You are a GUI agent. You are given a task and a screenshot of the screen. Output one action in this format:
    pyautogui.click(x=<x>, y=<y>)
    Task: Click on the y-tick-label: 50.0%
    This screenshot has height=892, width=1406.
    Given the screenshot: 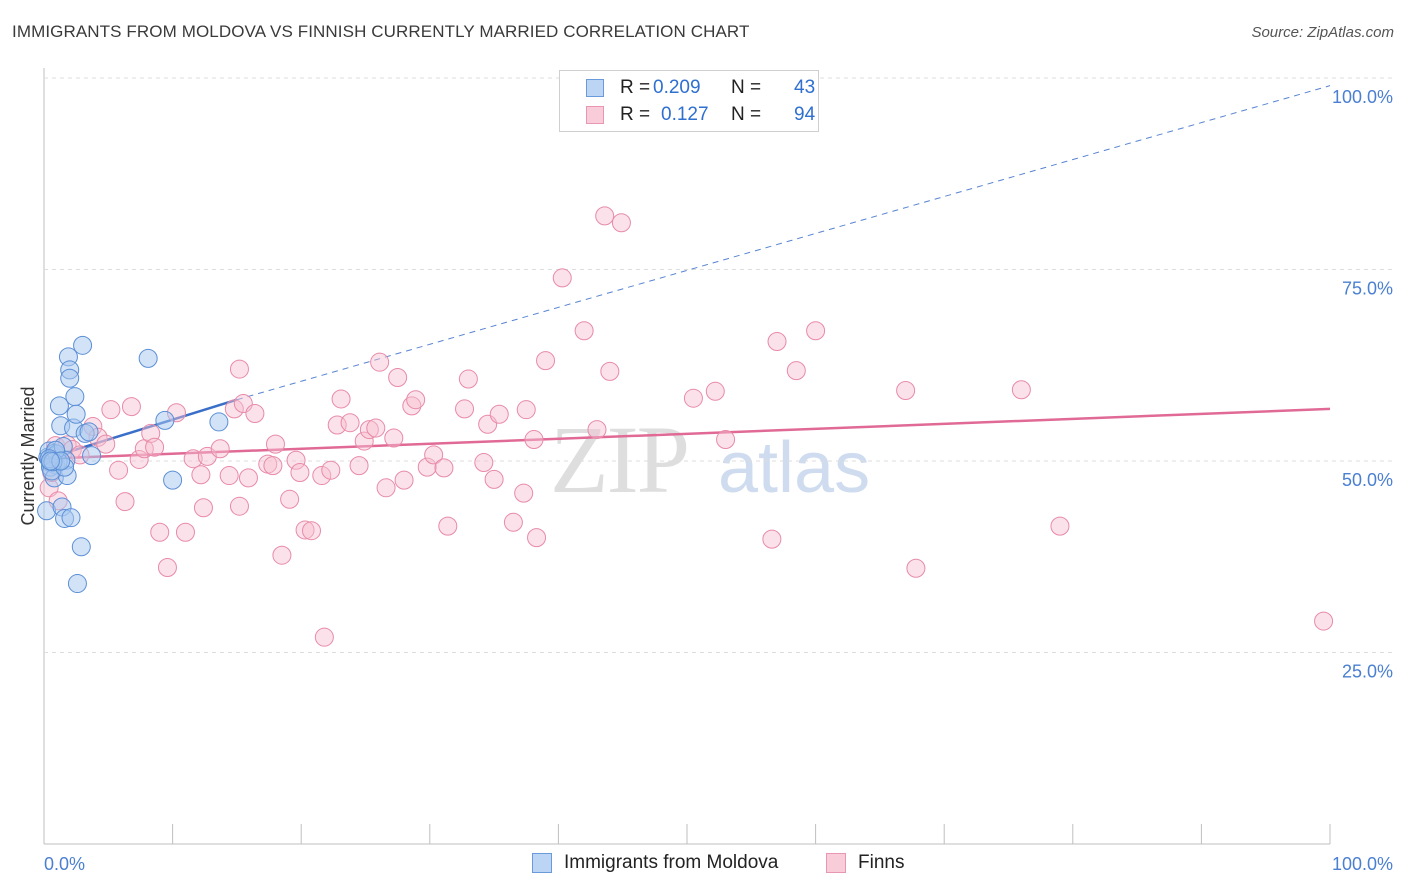 What is the action you would take?
    pyautogui.click(x=1367, y=480)
    